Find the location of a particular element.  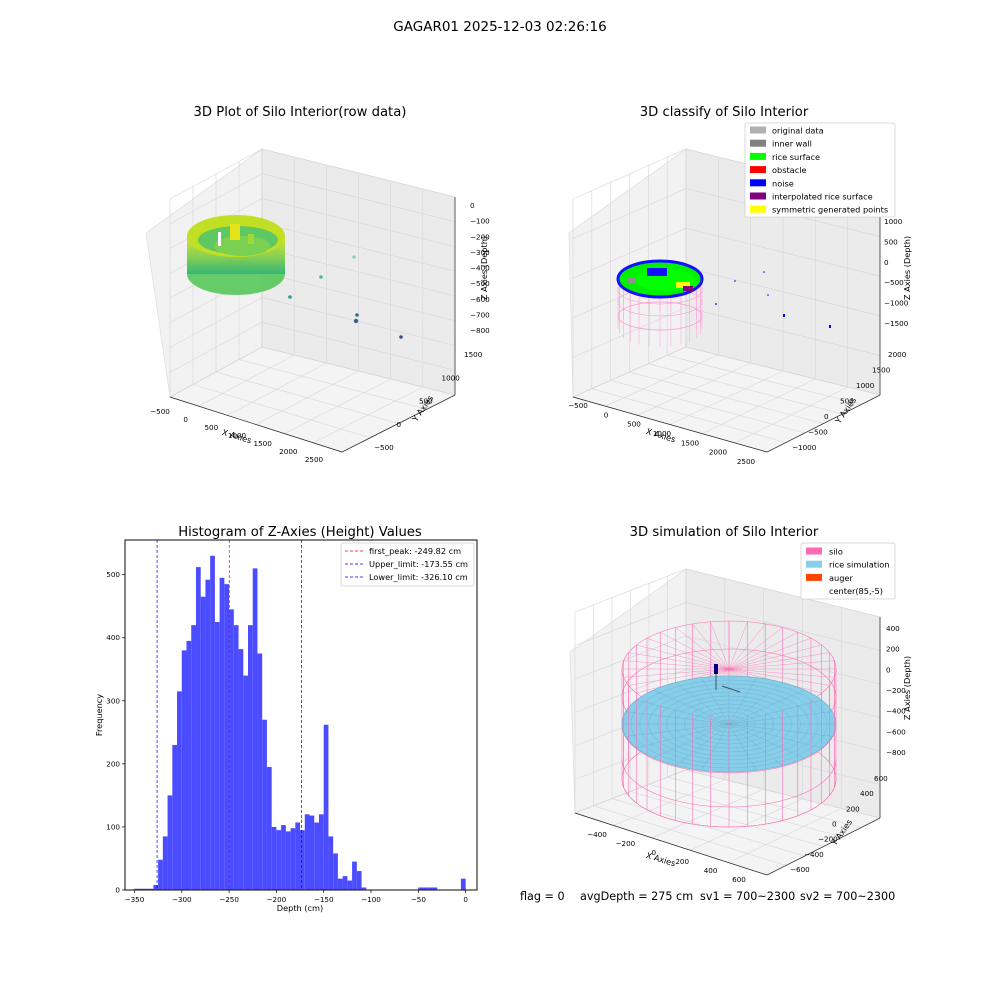

panel-raw-3d: 3D Plot of Silo Interior(row data) is located at coordinates (317, 284).